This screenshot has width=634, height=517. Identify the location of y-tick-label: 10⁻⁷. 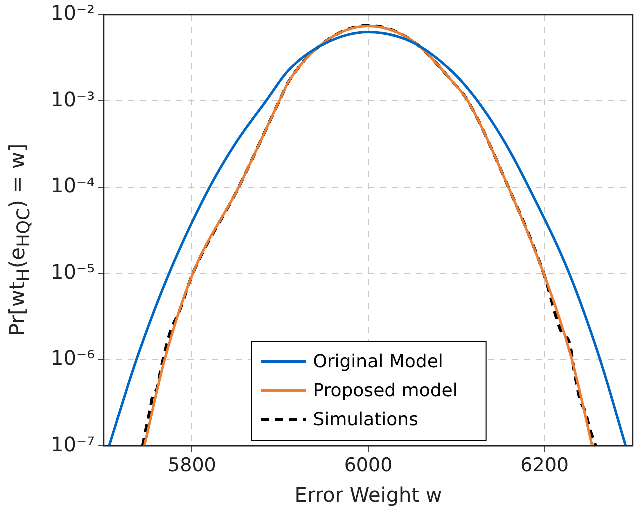
(73, 444).